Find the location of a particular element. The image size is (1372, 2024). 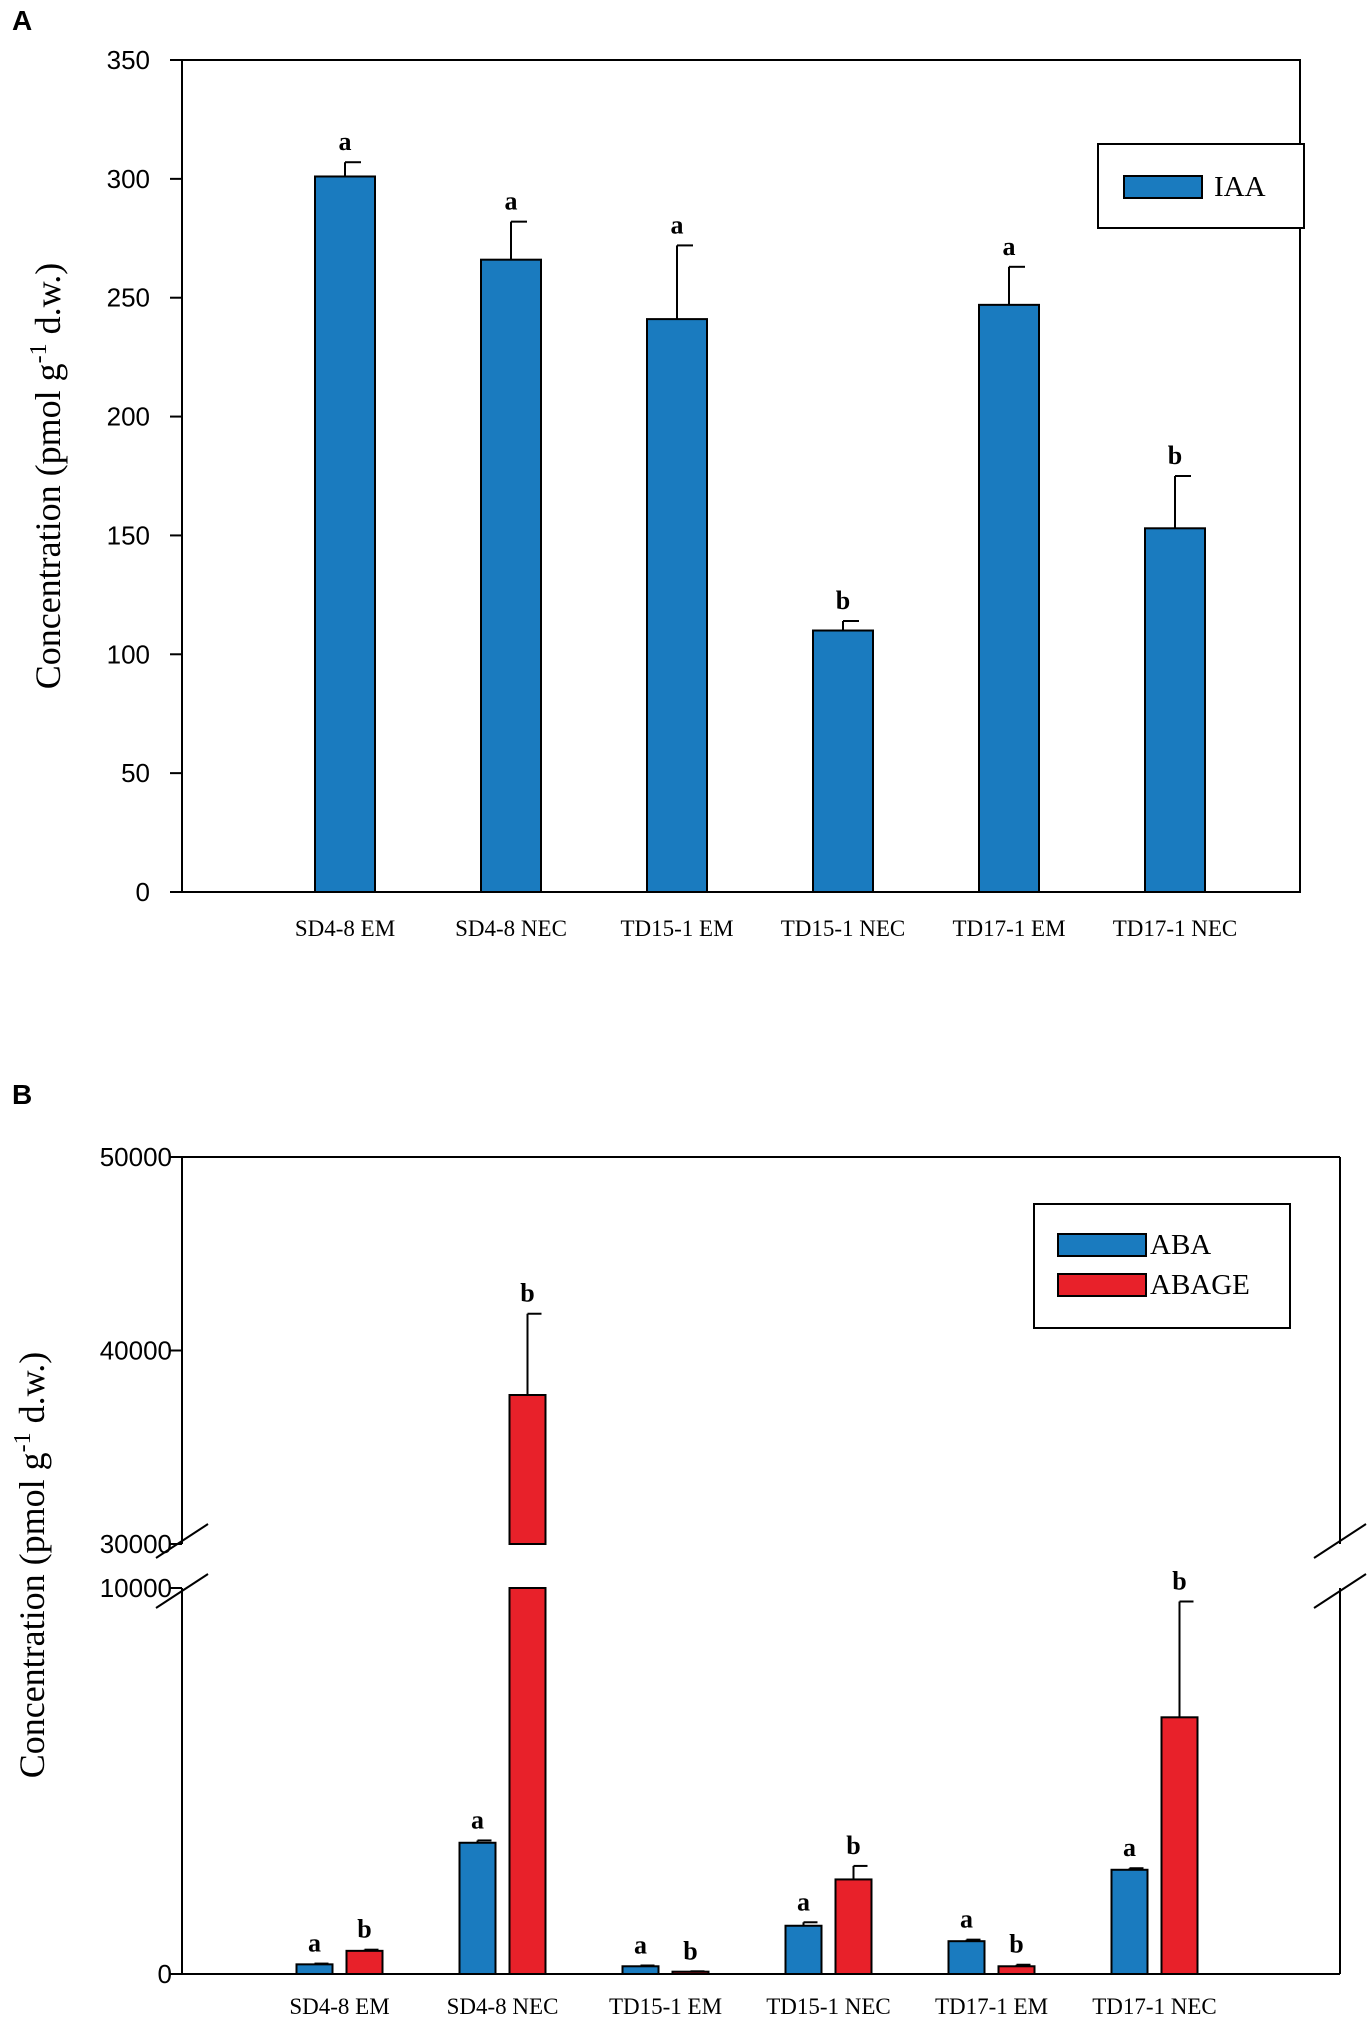

panel-label-b: B is located at coordinates (22, 1094).